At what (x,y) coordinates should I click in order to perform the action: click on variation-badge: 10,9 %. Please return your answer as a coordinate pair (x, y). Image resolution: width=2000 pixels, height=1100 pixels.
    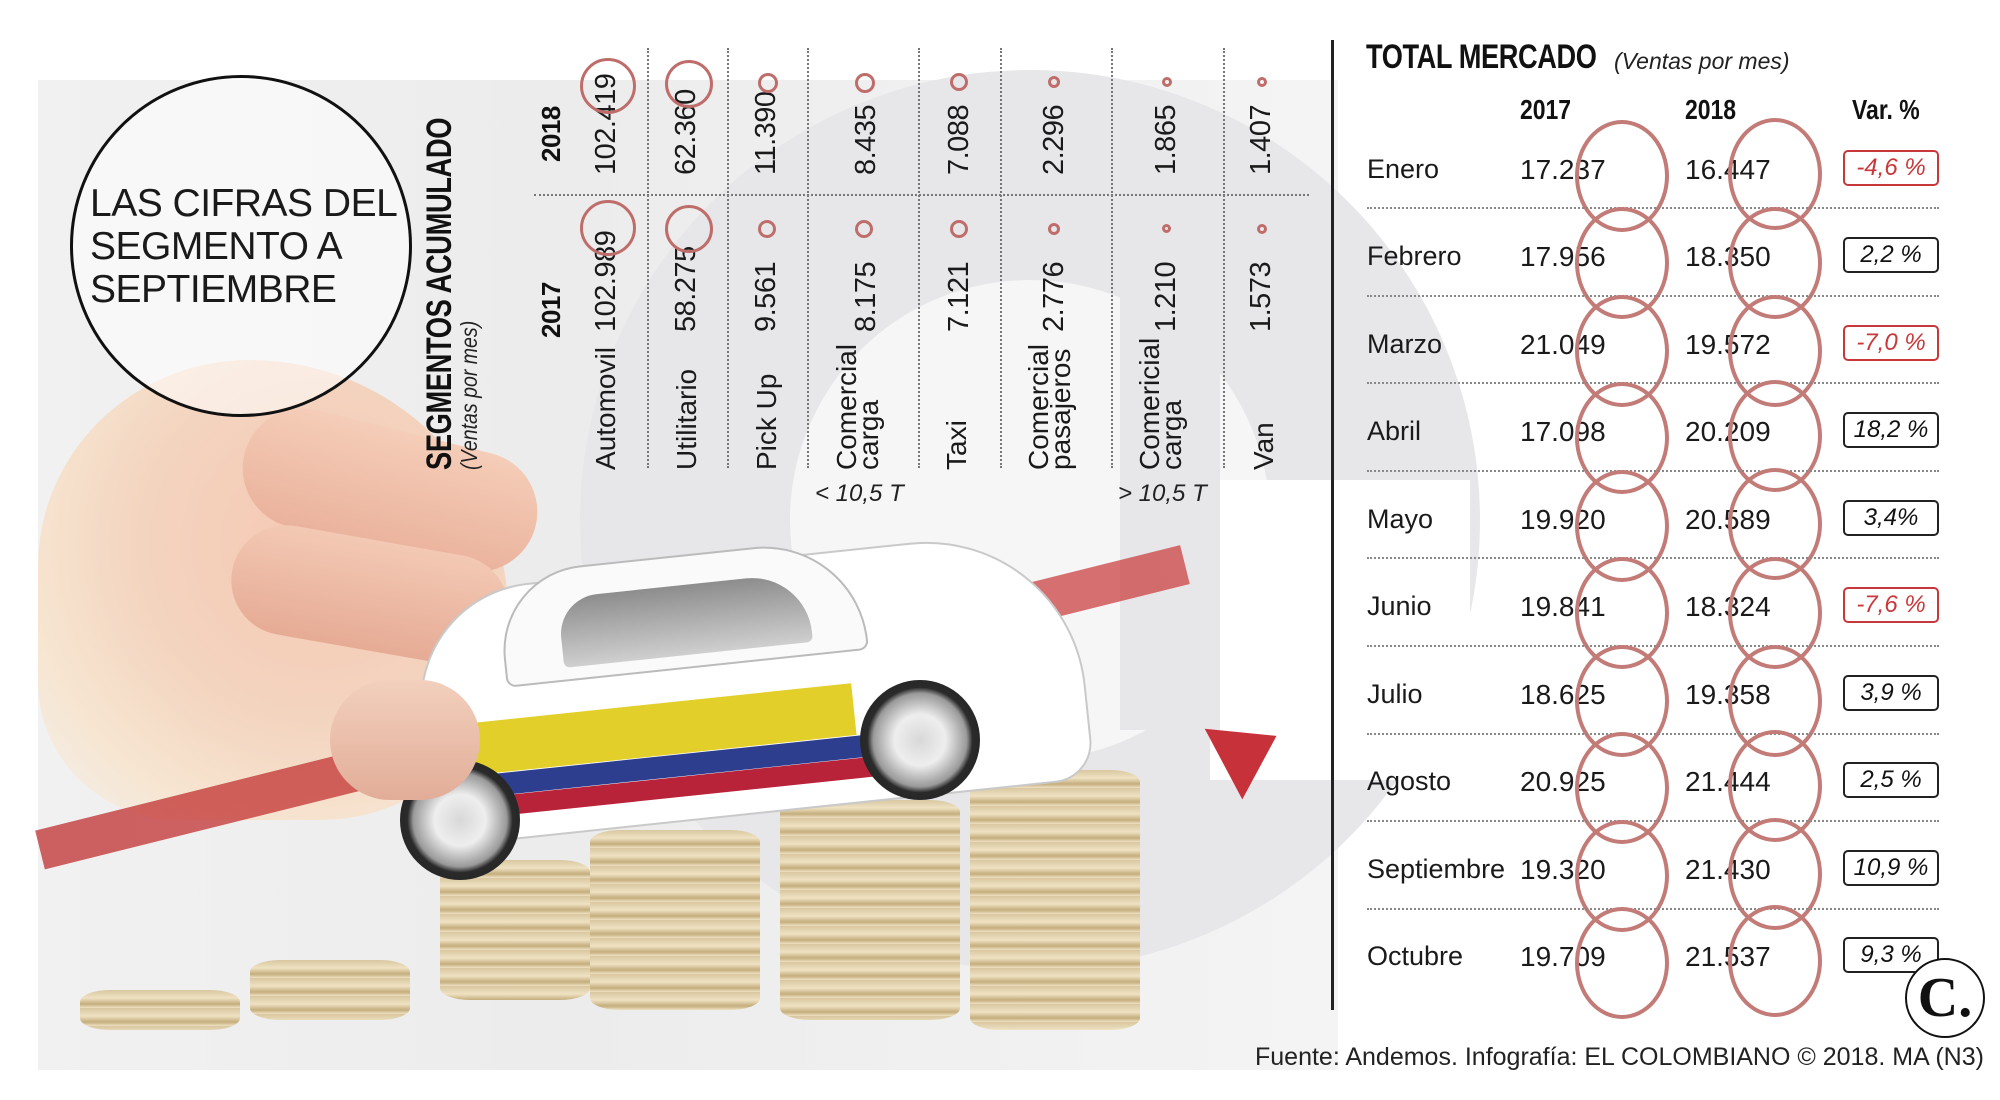
    Looking at the image, I should click on (1891, 868).